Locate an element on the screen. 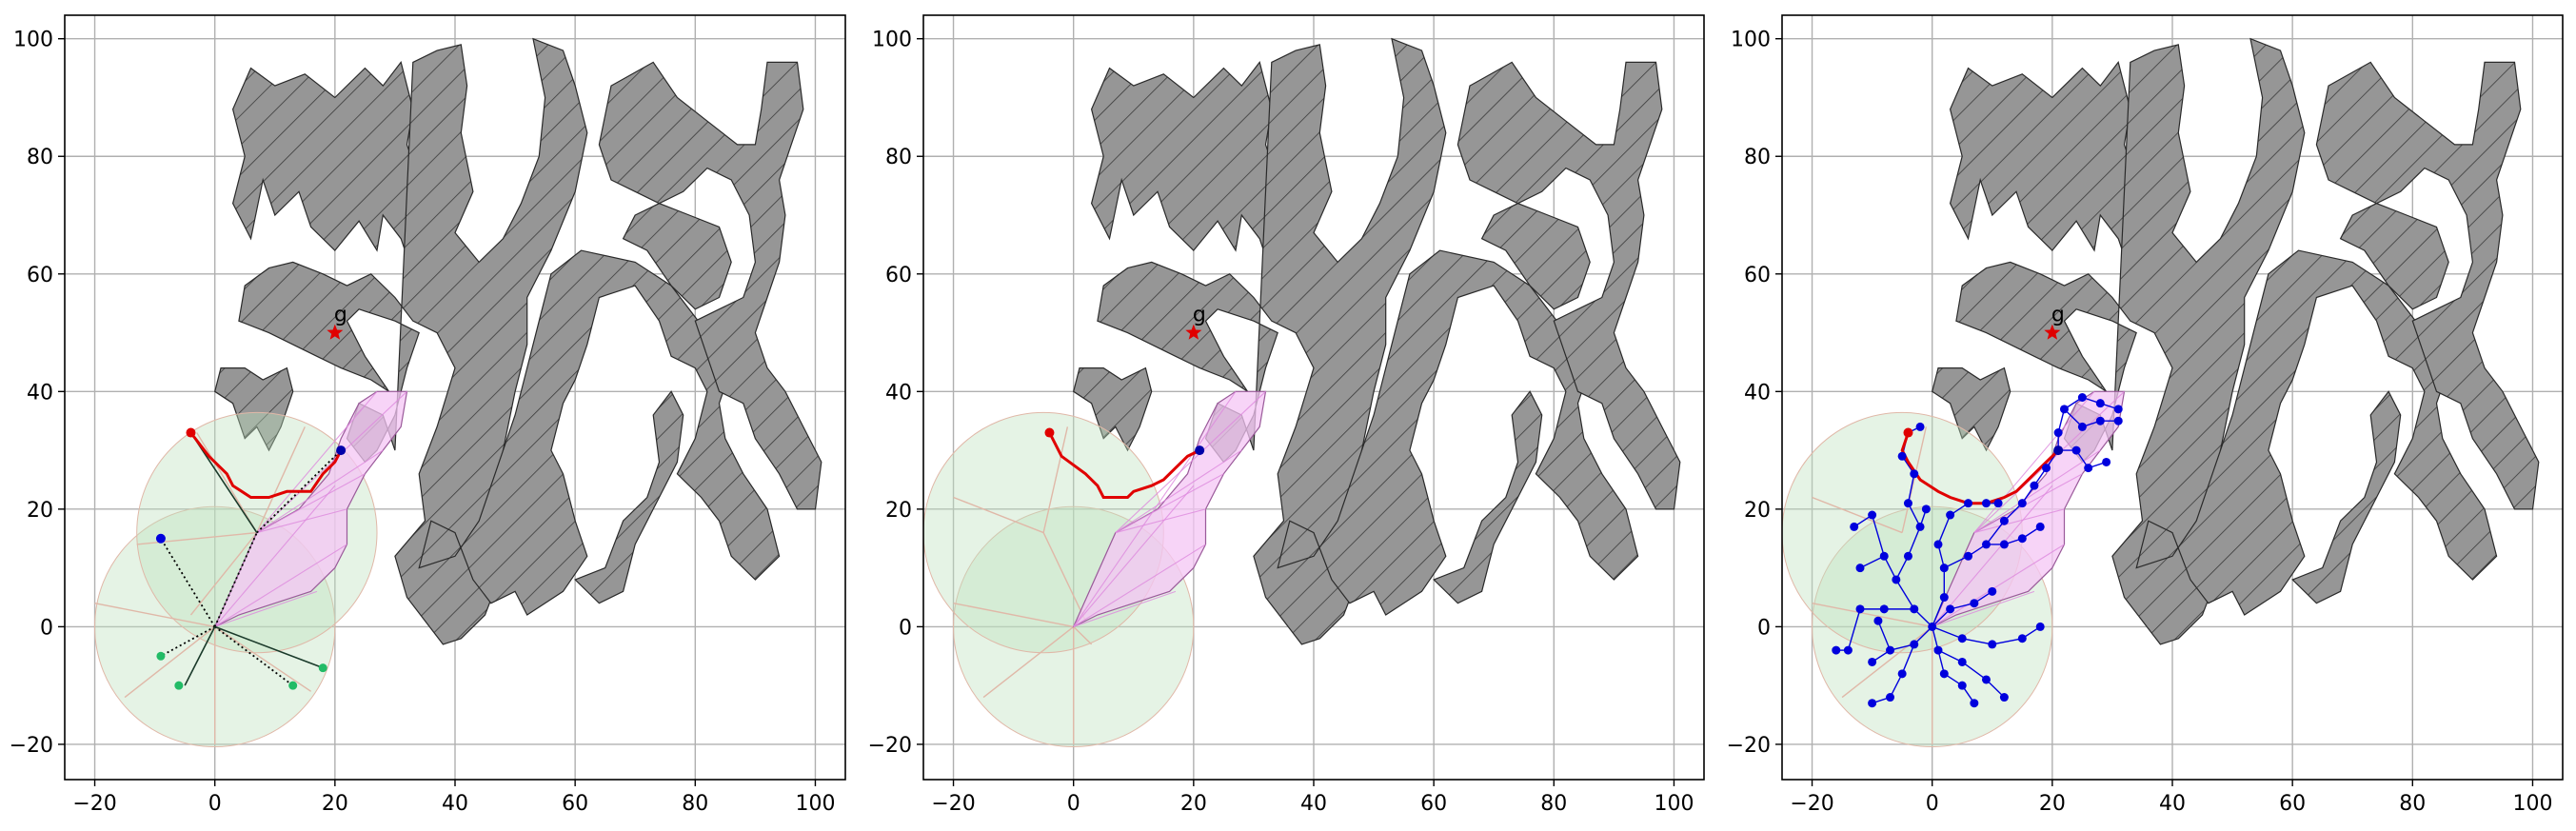  x-tick-label: 20 is located at coordinates (2052, 804).